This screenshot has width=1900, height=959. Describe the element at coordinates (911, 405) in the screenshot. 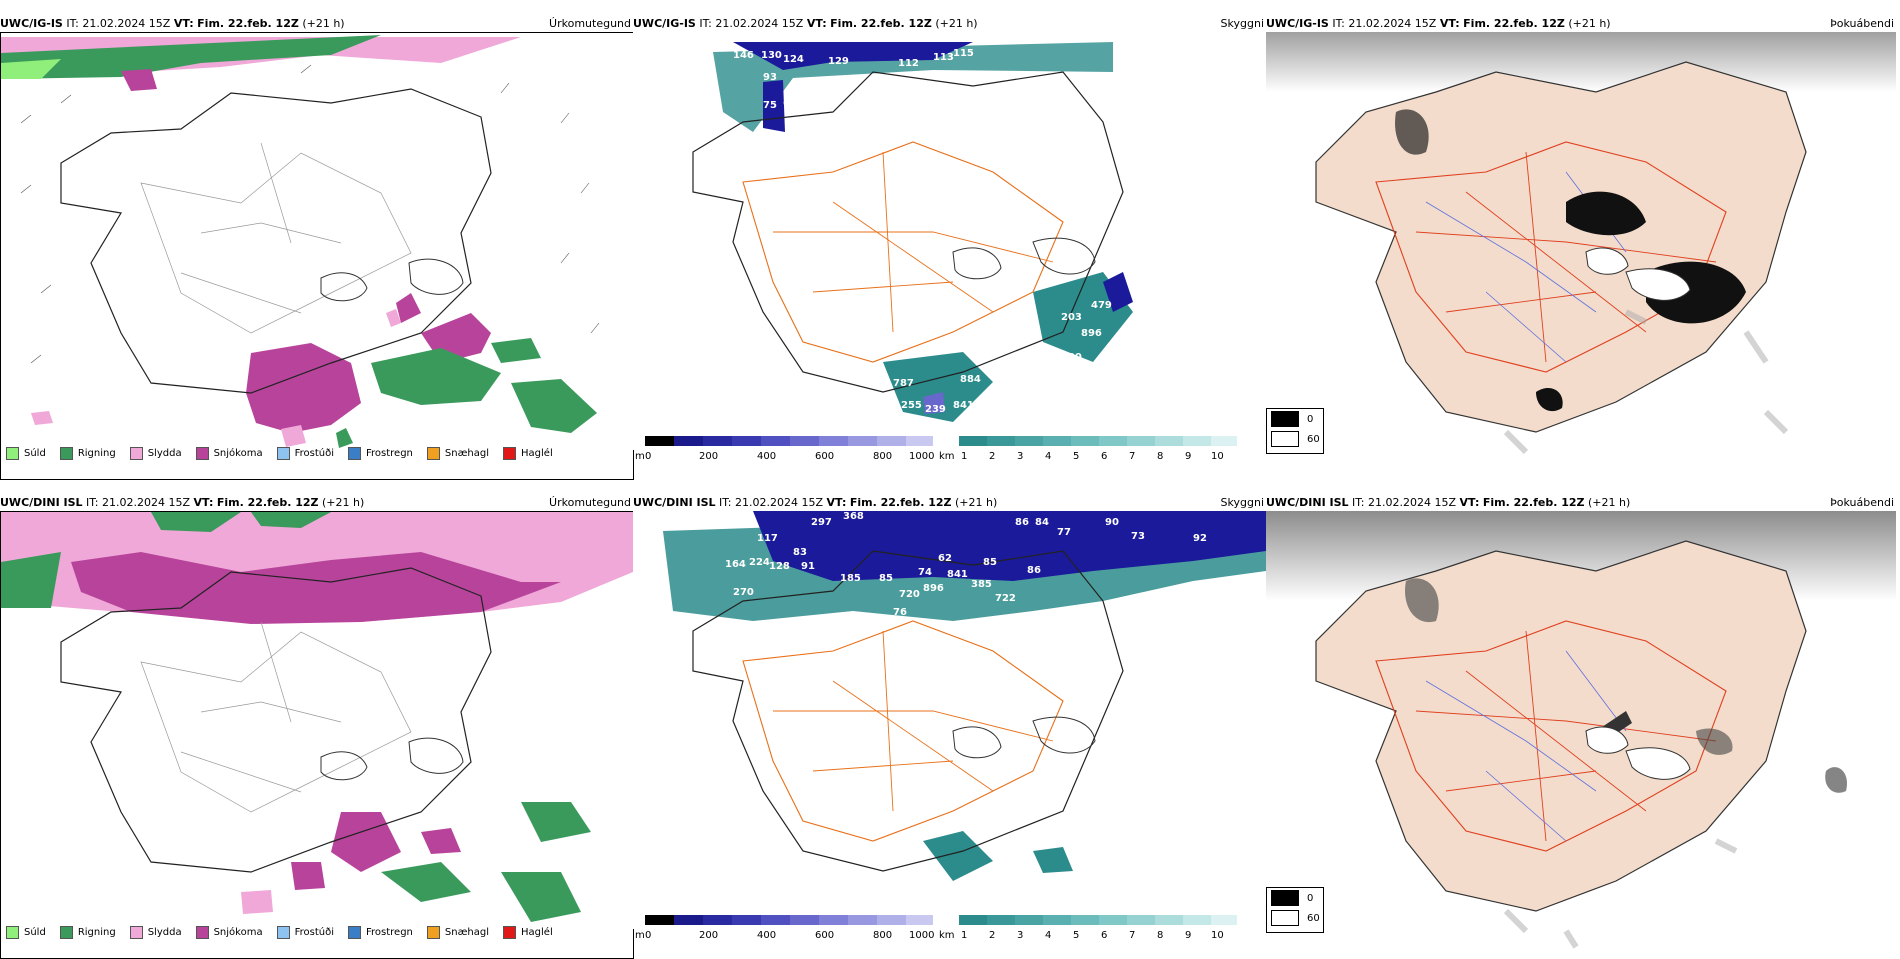

I see `visibility-label: 255` at that location.